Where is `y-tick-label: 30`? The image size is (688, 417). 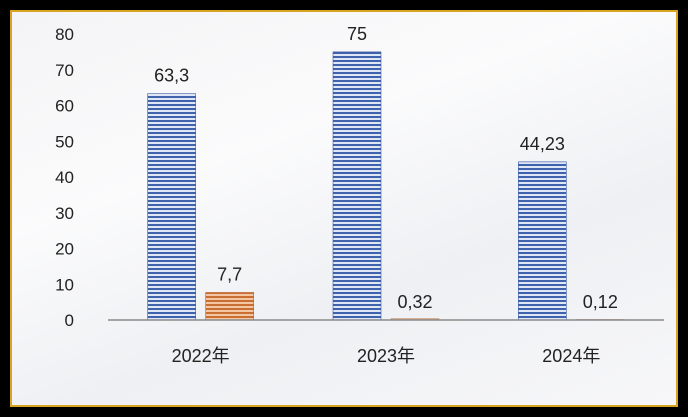 y-tick-label: 30 is located at coordinates (64, 213).